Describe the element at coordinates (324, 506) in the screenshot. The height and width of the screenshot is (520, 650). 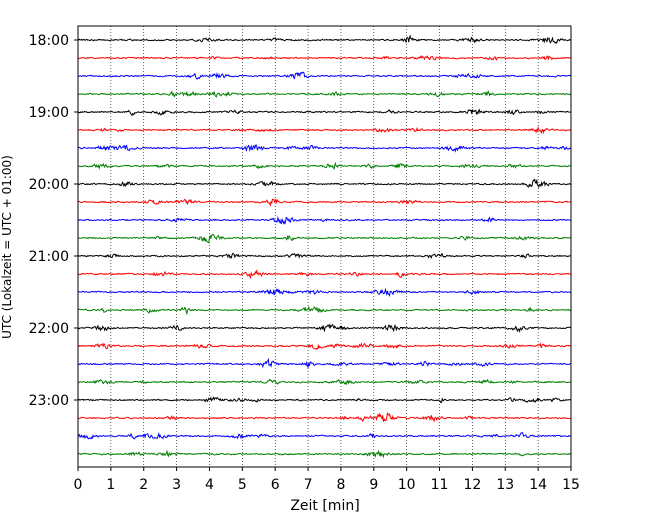
I see `x-axis-label: Zeit [min]` at that location.